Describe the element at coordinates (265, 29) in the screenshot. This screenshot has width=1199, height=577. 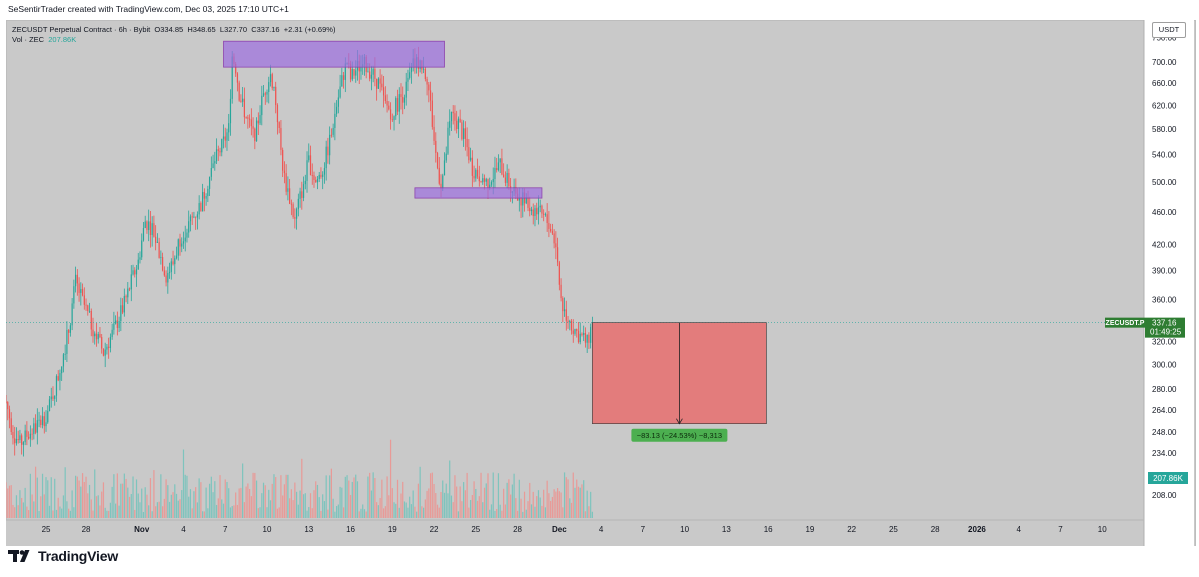
I see `close-value: C337.16` at that location.